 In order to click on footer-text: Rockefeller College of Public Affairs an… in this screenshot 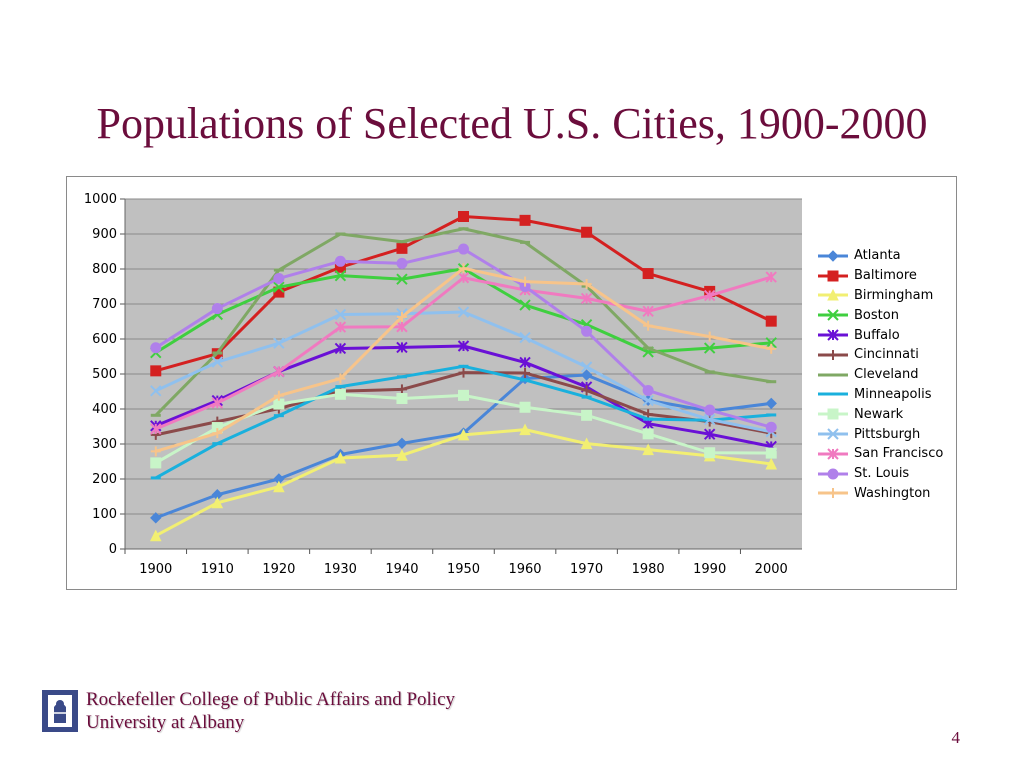, I will do `click(270, 711)`.